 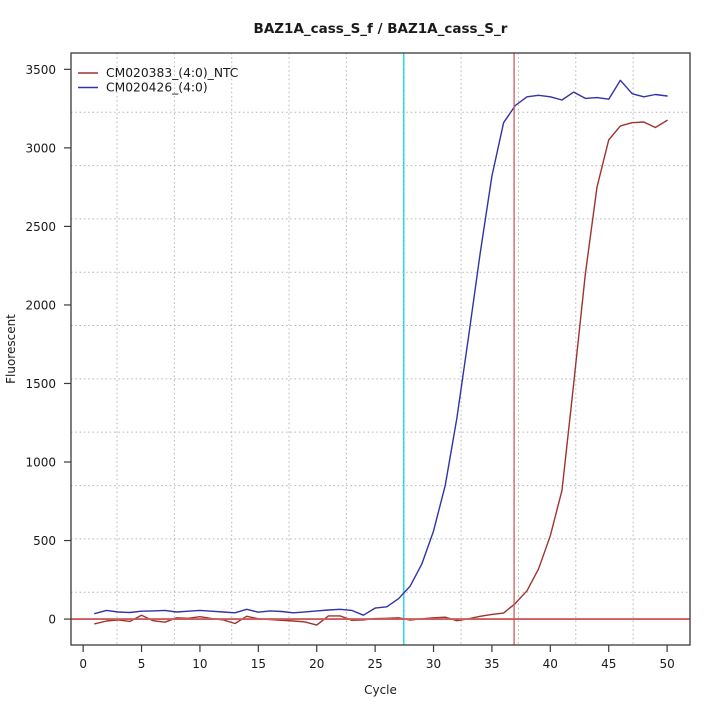 What do you see at coordinates (44, 541) in the screenshot?
I see `y-tick-label: 500` at bounding box center [44, 541].